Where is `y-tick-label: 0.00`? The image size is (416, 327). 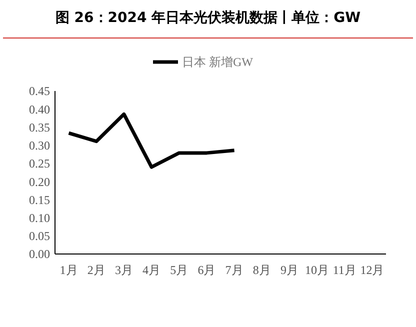 y-tick-label: 0.00 is located at coordinates (39, 254).